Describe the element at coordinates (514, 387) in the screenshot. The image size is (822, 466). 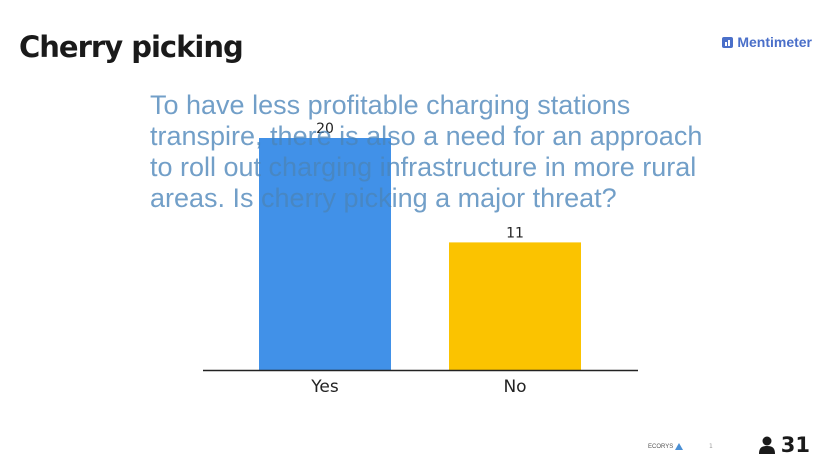
I see `category-label-no: No` at that location.